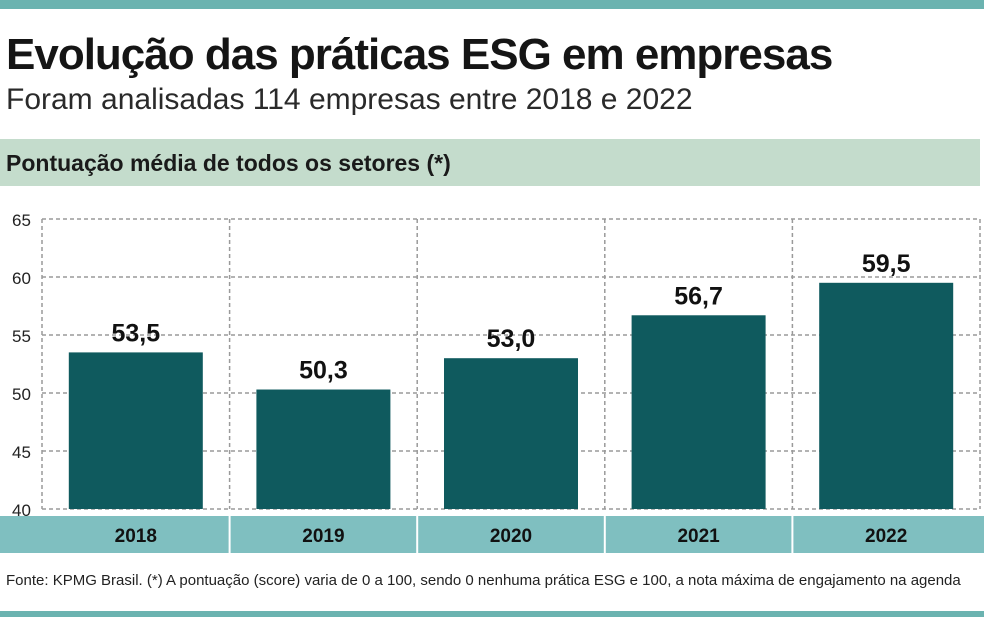  I want to click on bar-2020, so click(511, 433).